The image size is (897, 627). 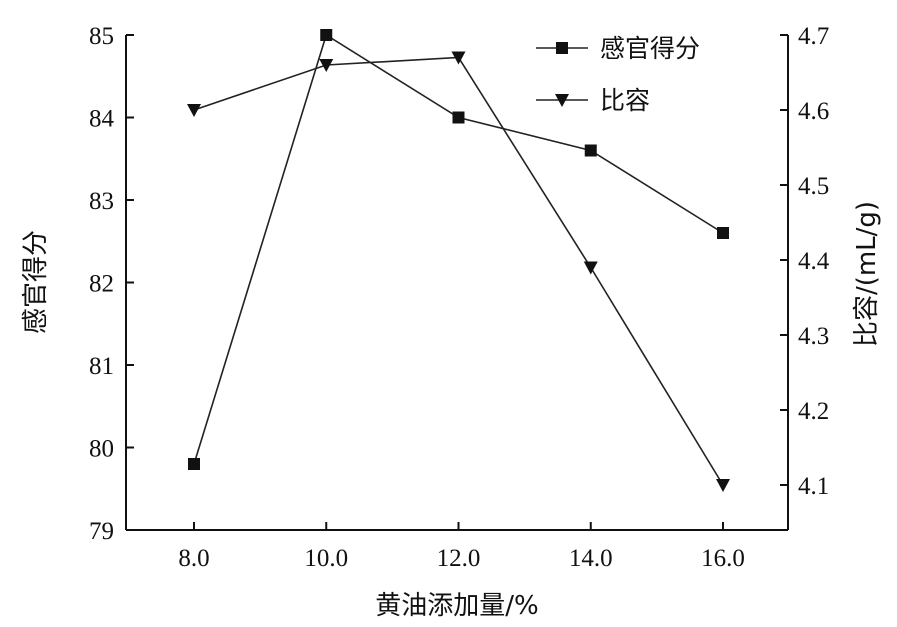 I want to click on left-y-axis-title: 感官得分, so click(x=36, y=282).